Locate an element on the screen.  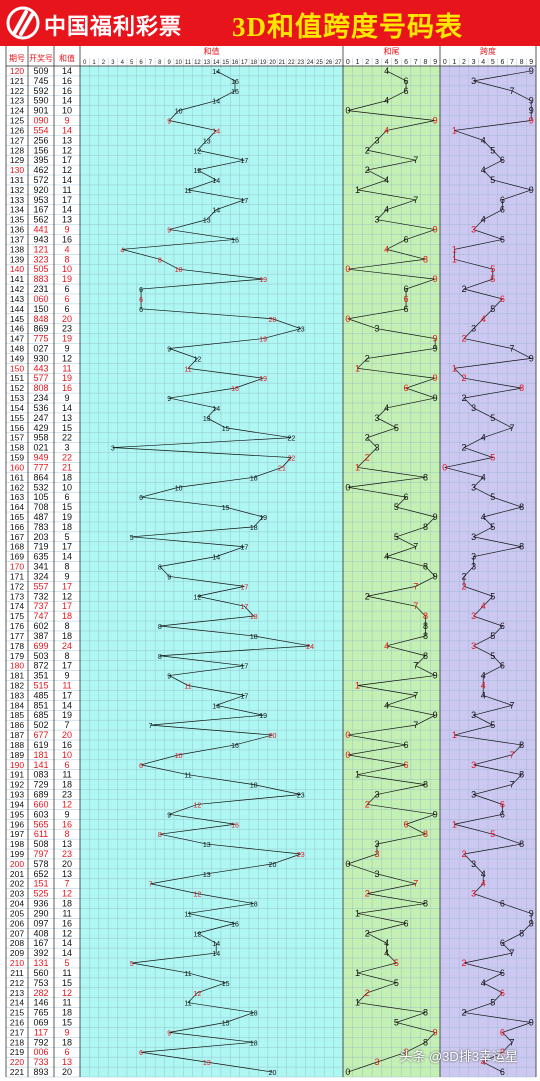
period-label: 132 is located at coordinates (17, 190).